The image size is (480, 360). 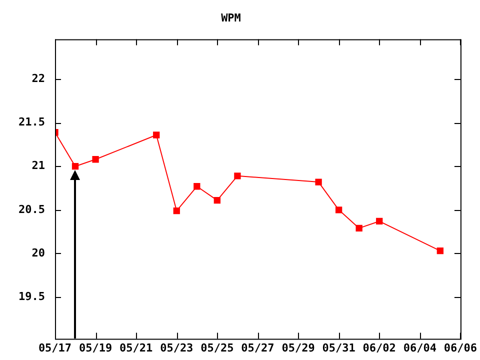 I want to click on y-tick-label: 21, so click(x=39, y=165).